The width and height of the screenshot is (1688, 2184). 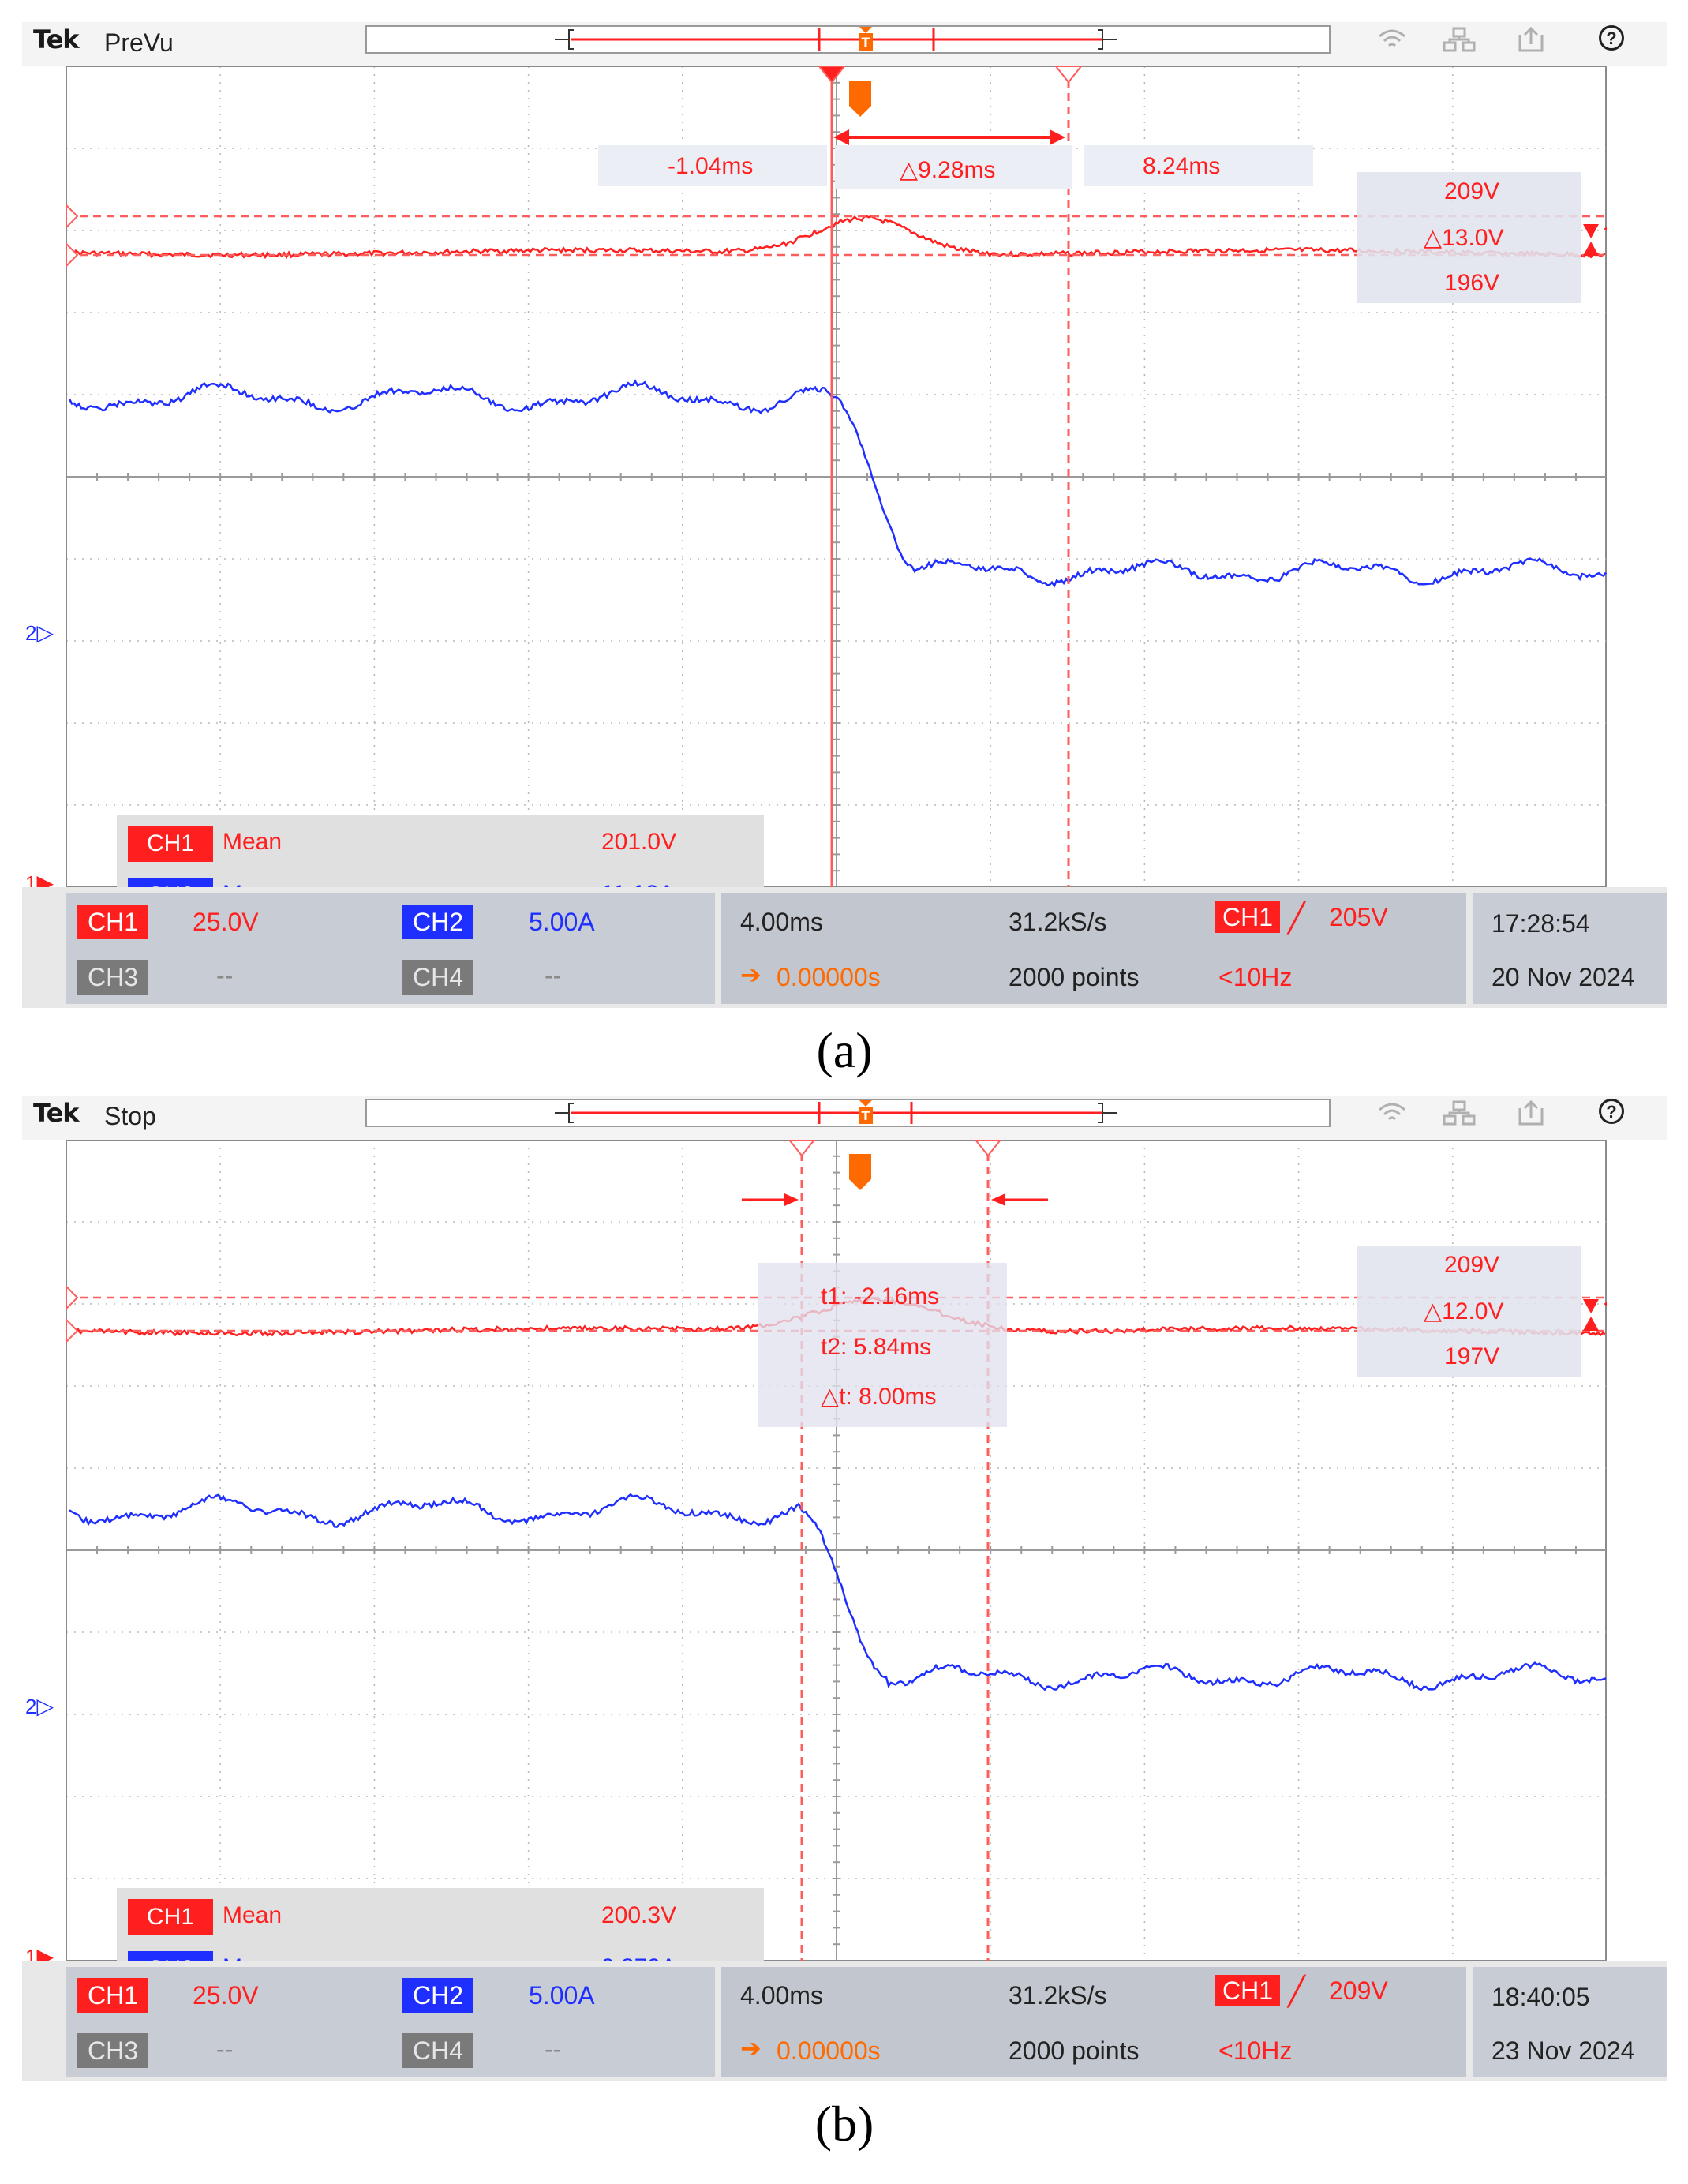 What do you see at coordinates (1074, 977) in the screenshot?
I see `record-length: 2000 points` at bounding box center [1074, 977].